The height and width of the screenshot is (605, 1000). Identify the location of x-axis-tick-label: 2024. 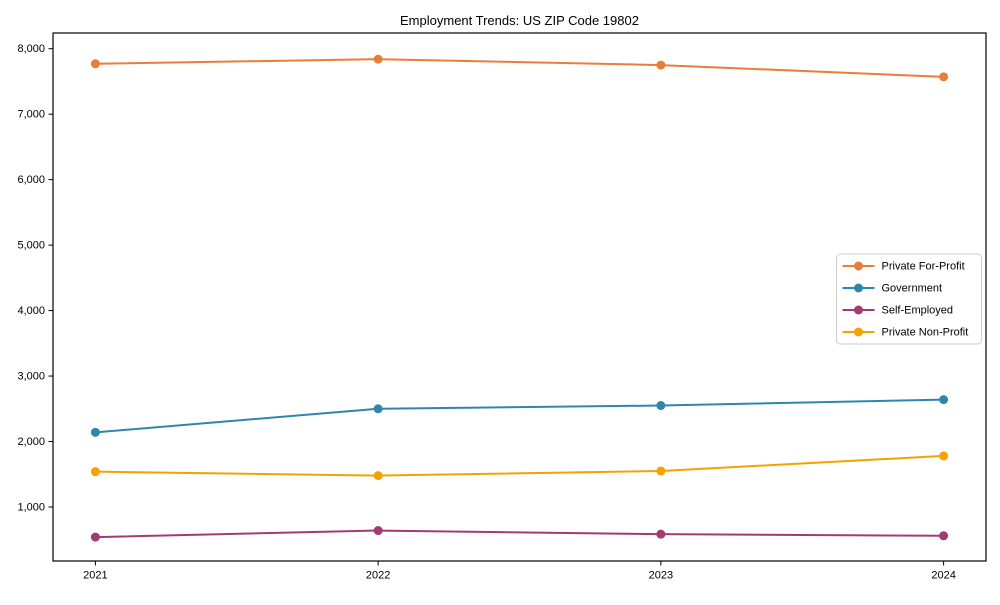
(943, 576).